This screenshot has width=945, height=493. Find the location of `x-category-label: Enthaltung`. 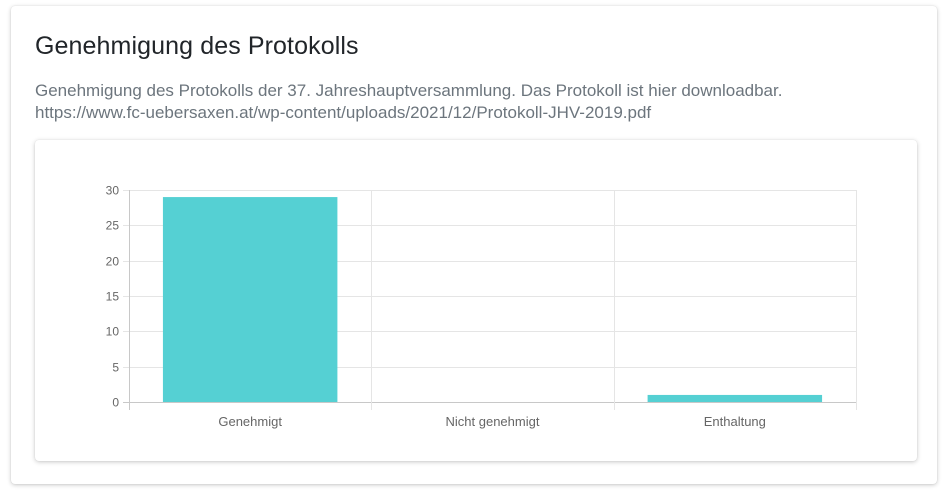

x-category-label: Enthaltung is located at coordinates (735, 421).